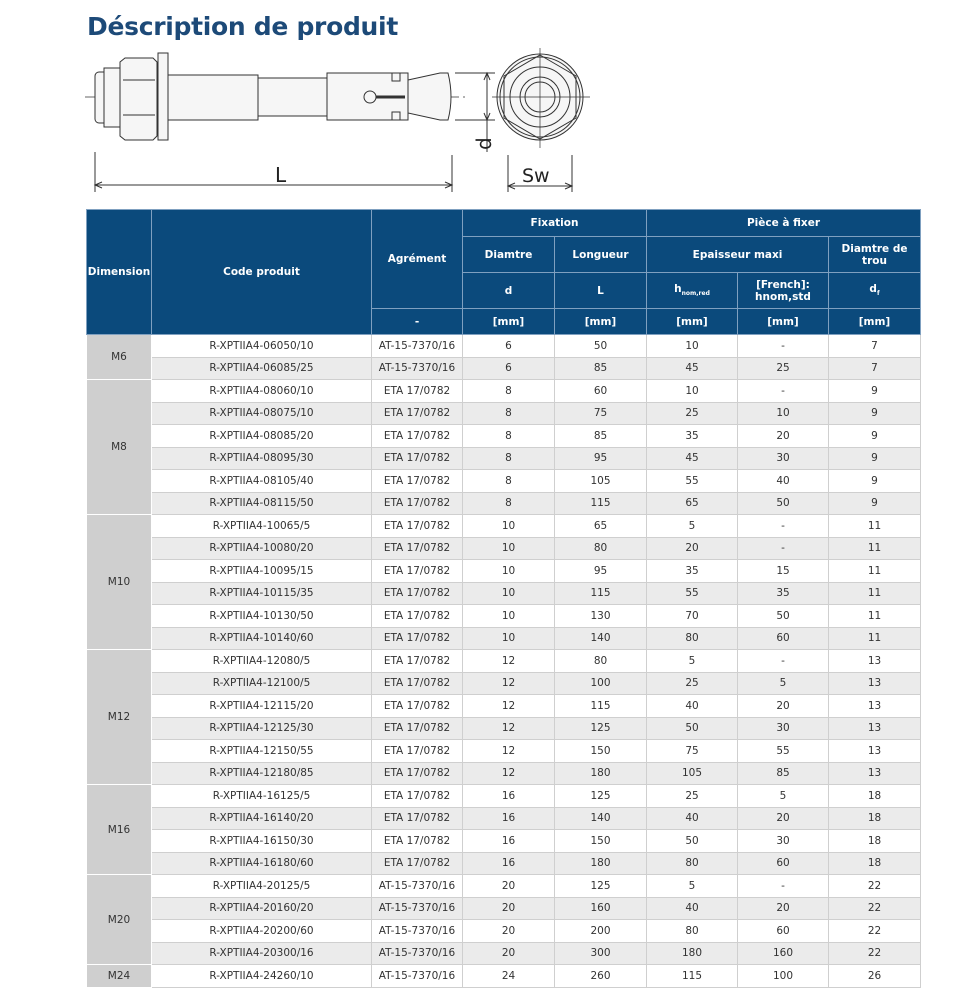 The image size is (960, 1000). I want to click on h-nom-std-cell: 25, so click(783, 368).